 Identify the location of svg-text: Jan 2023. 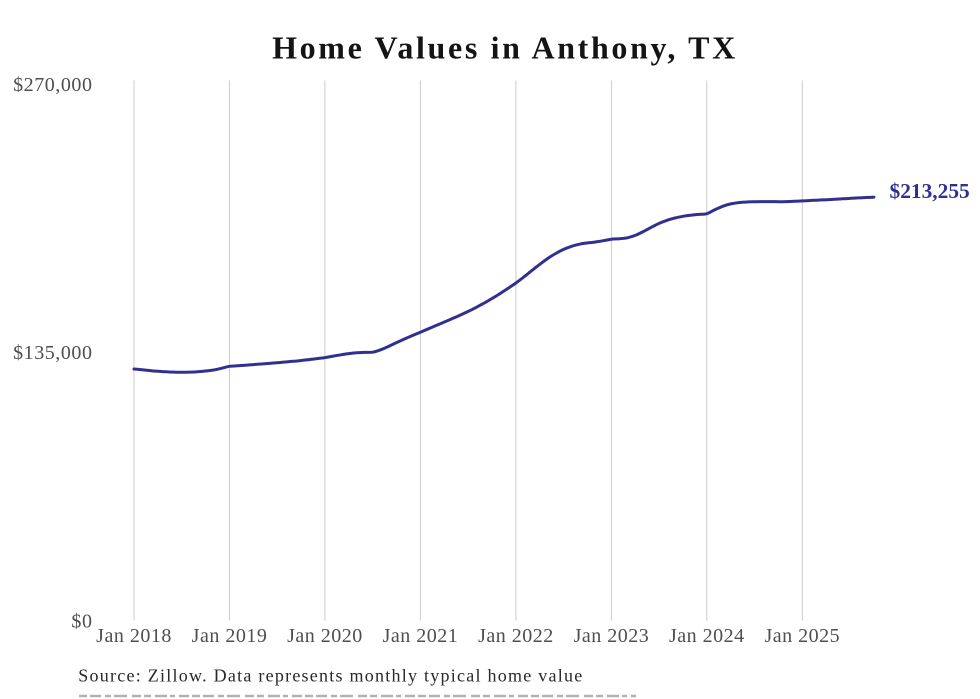
(612, 636).